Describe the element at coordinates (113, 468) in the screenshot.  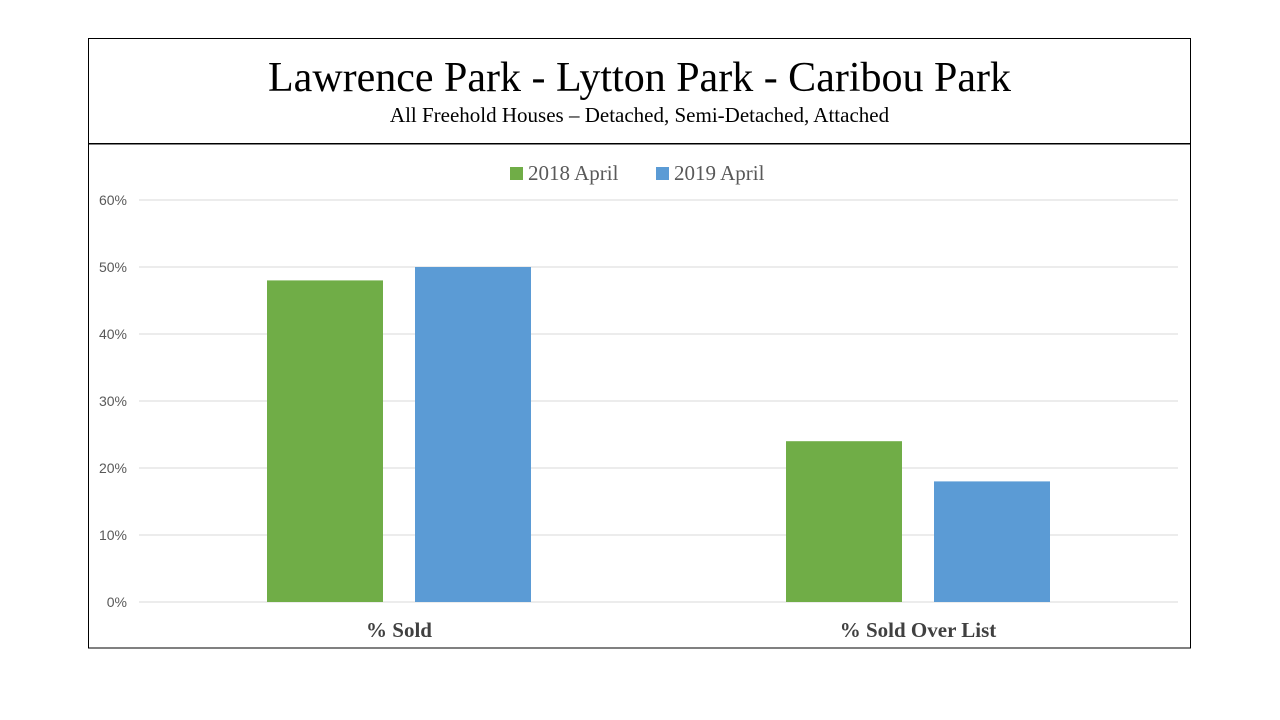
I see `y-tick-label: 20%` at that location.